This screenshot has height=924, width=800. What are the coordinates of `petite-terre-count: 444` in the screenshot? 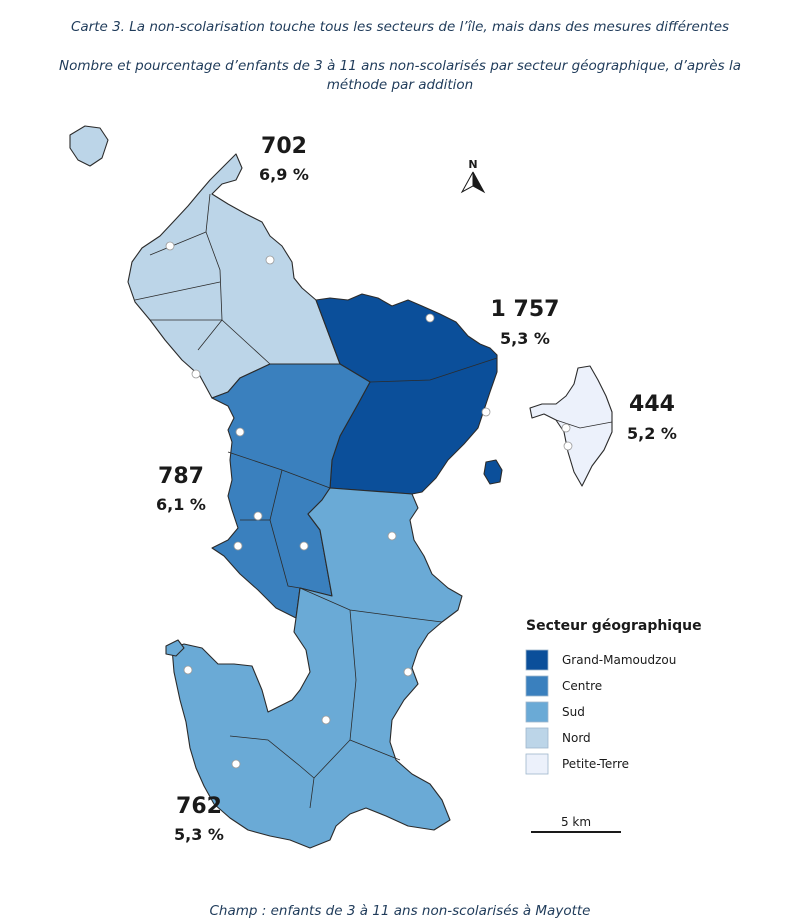 It's located at (652, 404).